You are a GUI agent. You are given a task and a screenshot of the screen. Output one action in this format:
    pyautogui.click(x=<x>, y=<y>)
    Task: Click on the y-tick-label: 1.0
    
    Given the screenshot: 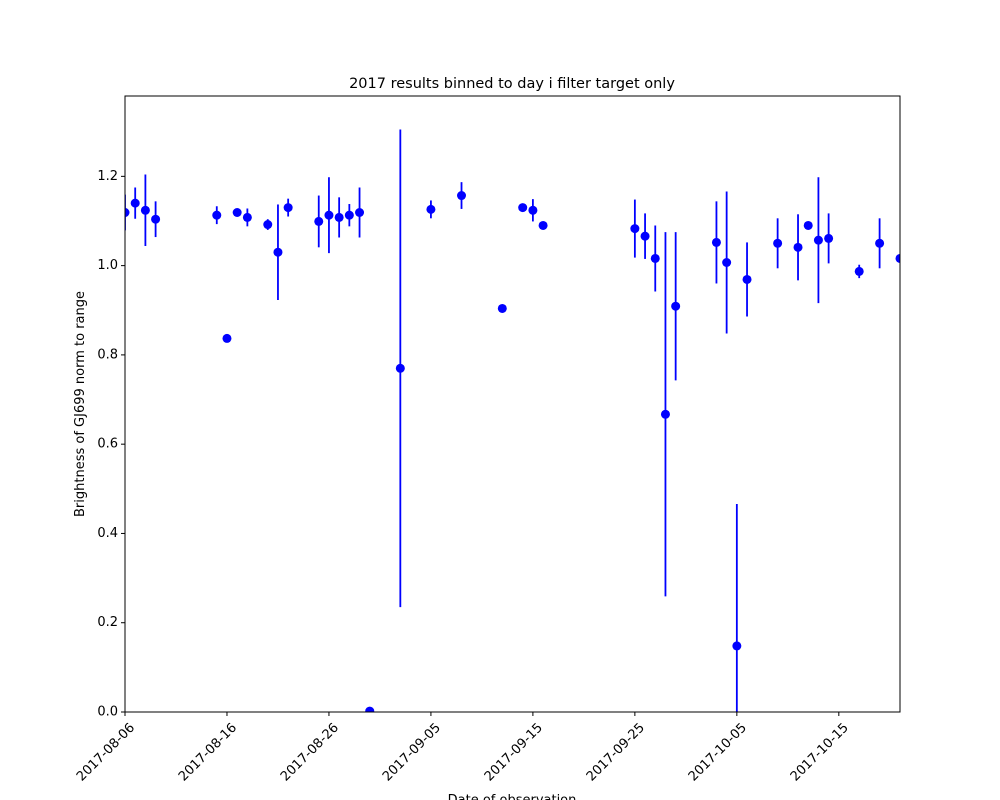 What is the action you would take?
    pyautogui.click(x=107, y=265)
    